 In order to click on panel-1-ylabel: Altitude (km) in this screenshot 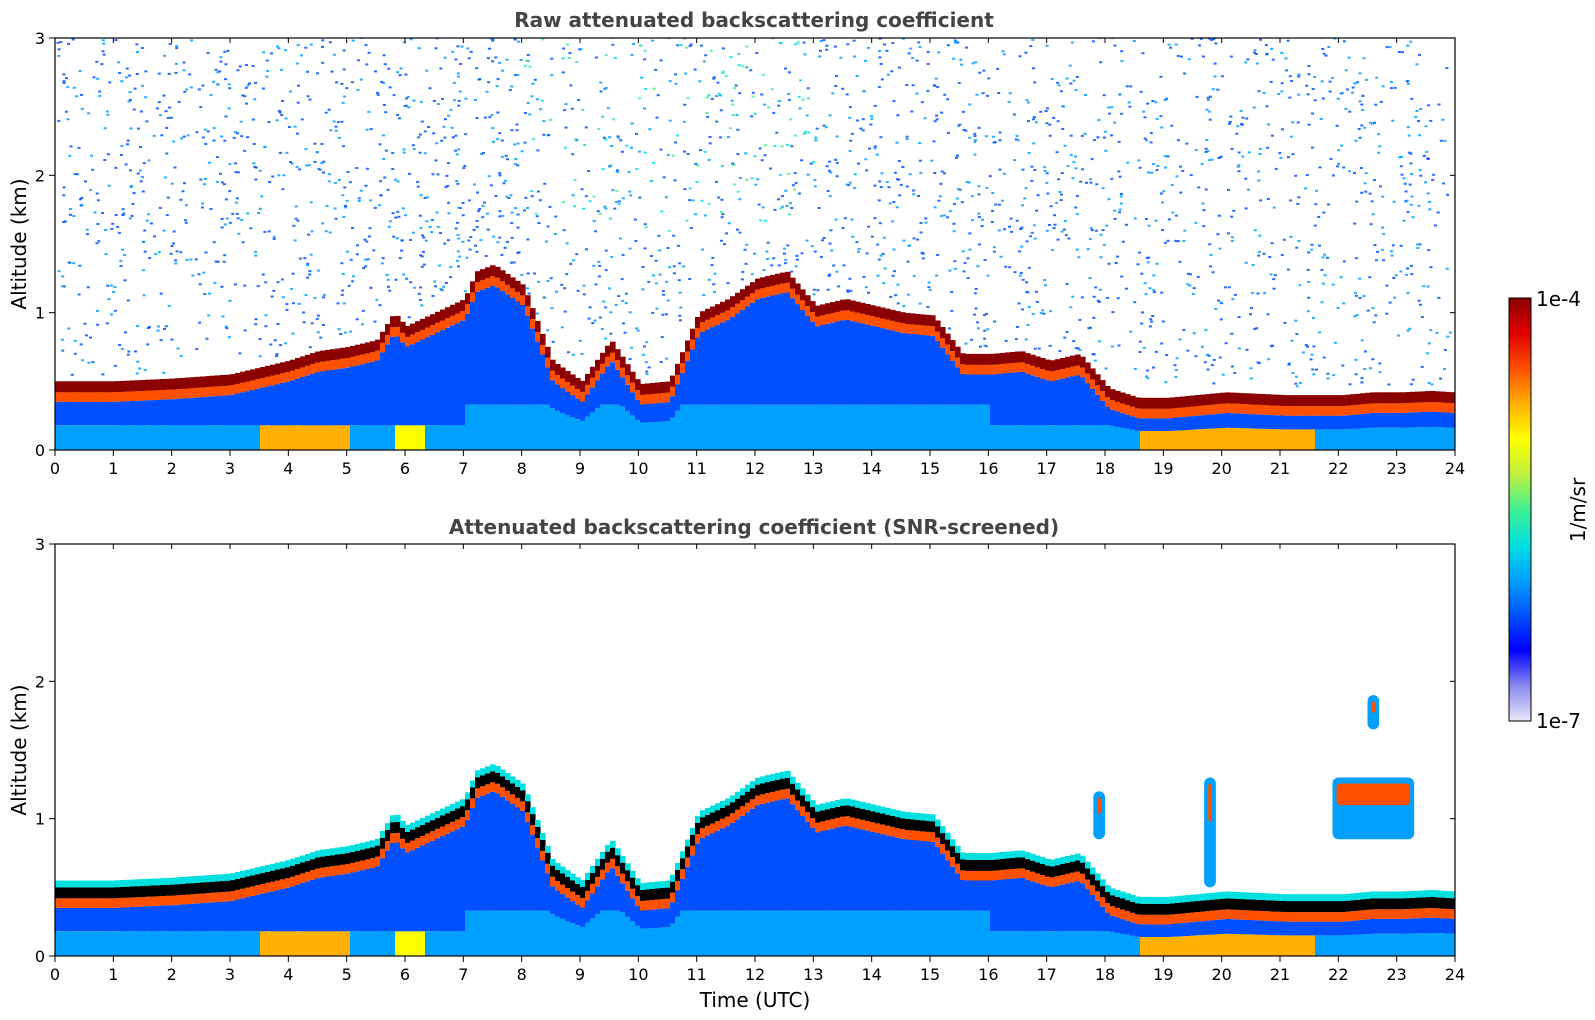, I will do `click(19, 243)`.